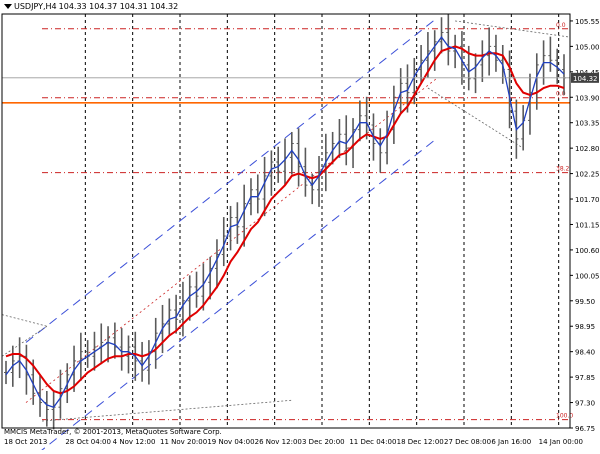  I want to click on current-price-label: 104.32, so click(585, 79).